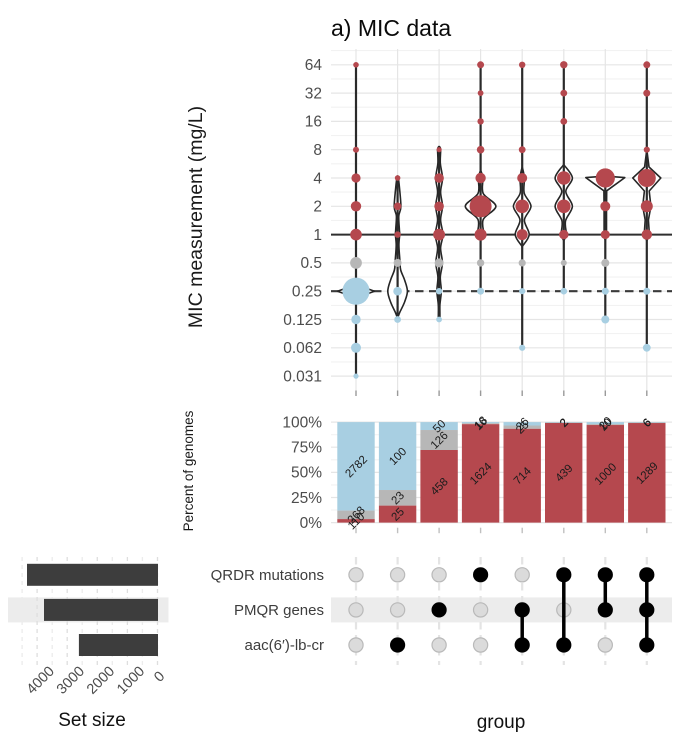 Image resolution: width=693 pixels, height=747 pixels. Describe the element at coordinates (311, 263) in the screenshot. I see `svg-text: 0.5` at that location.